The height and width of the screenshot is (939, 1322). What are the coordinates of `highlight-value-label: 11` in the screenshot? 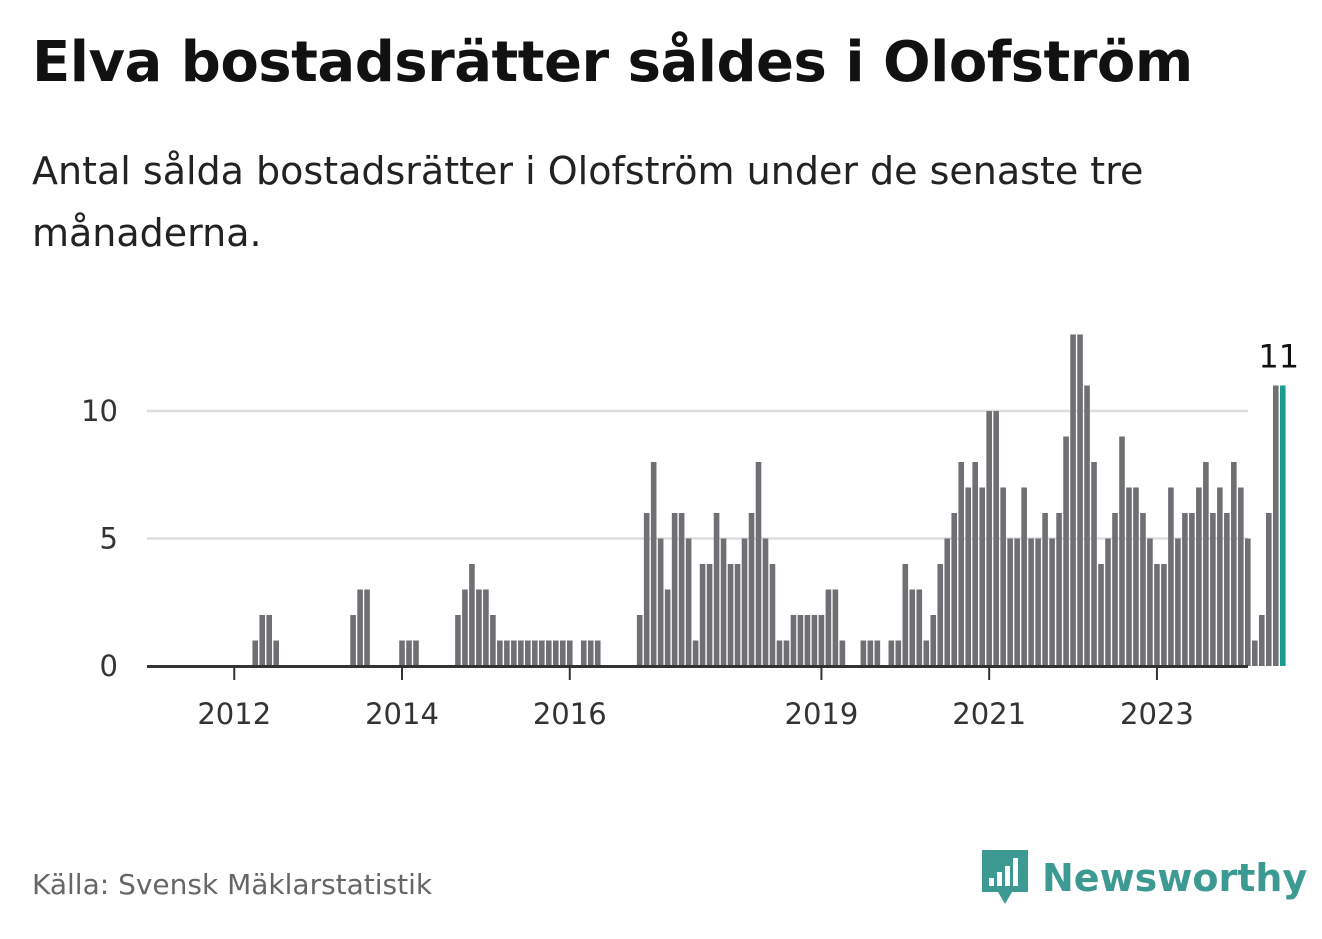 It's located at (1278, 357).